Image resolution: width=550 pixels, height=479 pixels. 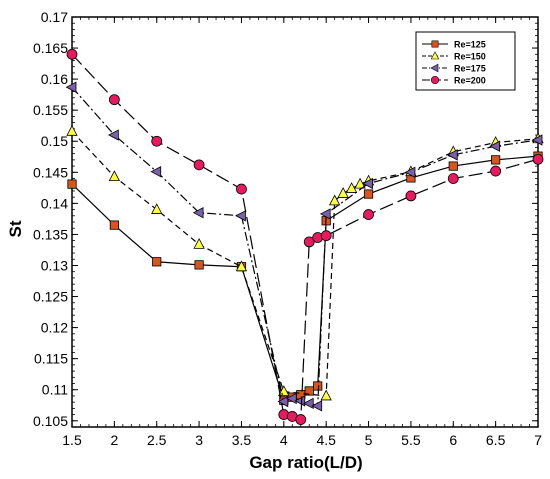 What do you see at coordinates (326, 440) in the screenshot?
I see `x-tick-label: 4.5` at bounding box center [326, 440].